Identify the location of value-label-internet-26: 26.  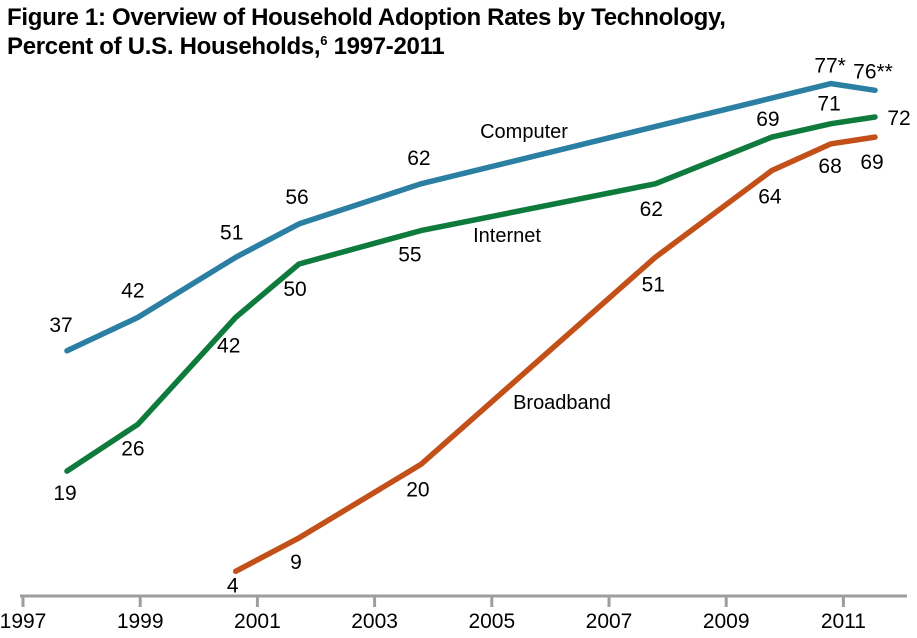
(132, 448).